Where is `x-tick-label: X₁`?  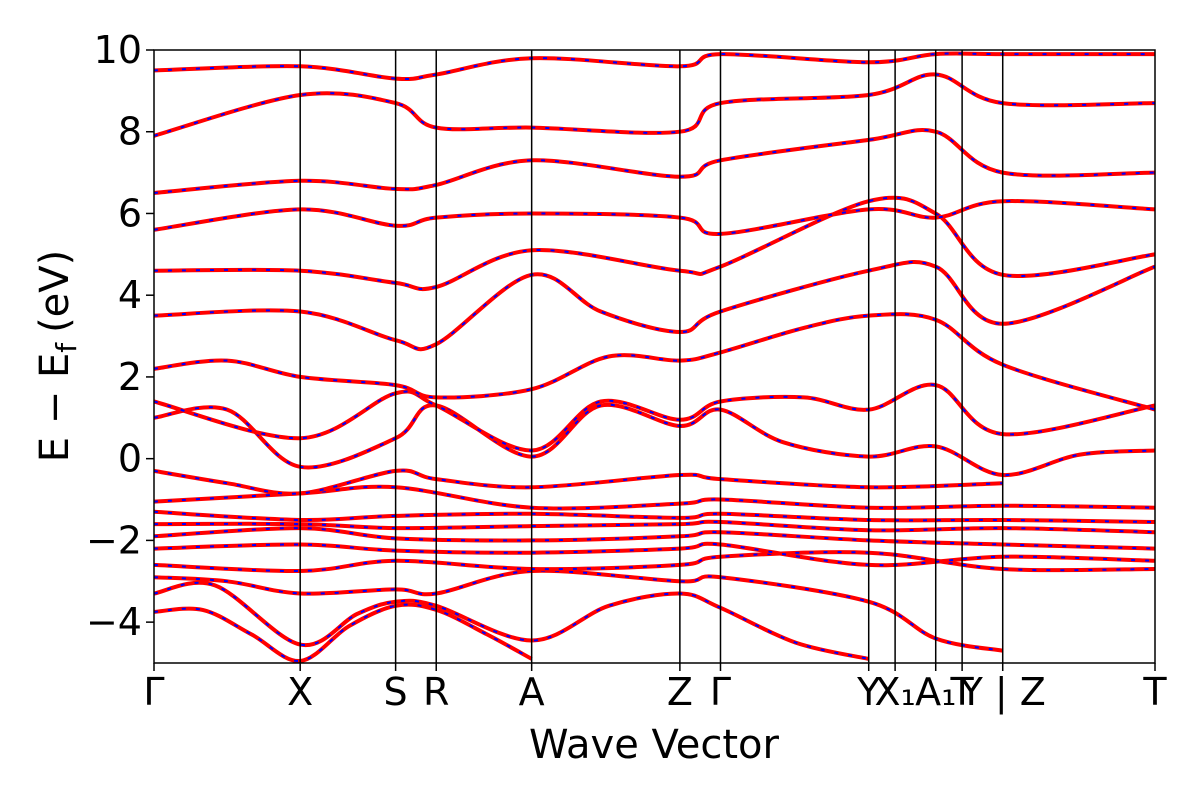
x-tick-label: X₁ is located at coordinates (894, 692).